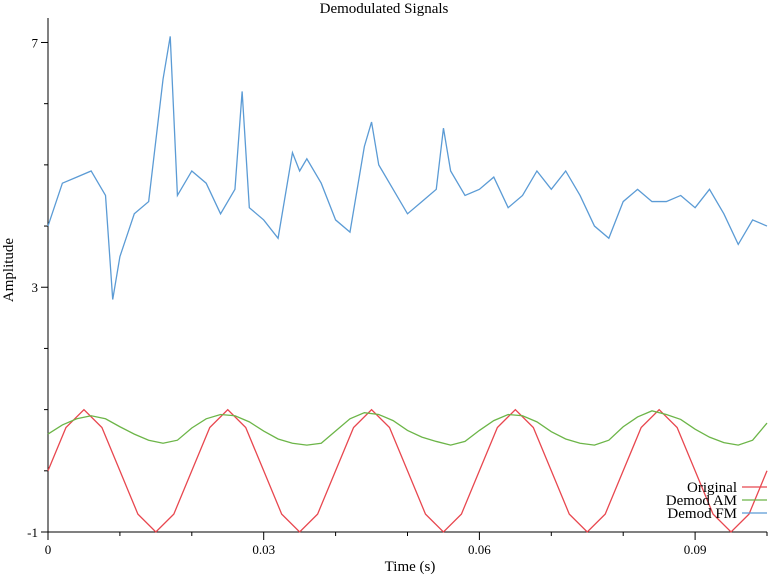  Describe the element at coordinates (410, 567) in the screenshot. I see `x-axis-title: Time (s)` at that location.